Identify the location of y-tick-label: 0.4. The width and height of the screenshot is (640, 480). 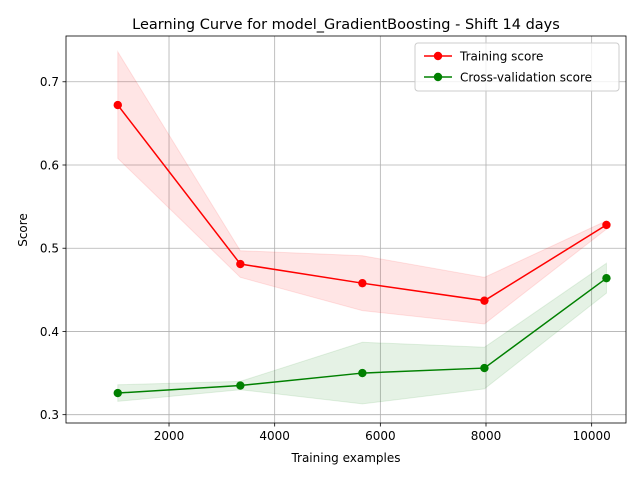
(49, 332).